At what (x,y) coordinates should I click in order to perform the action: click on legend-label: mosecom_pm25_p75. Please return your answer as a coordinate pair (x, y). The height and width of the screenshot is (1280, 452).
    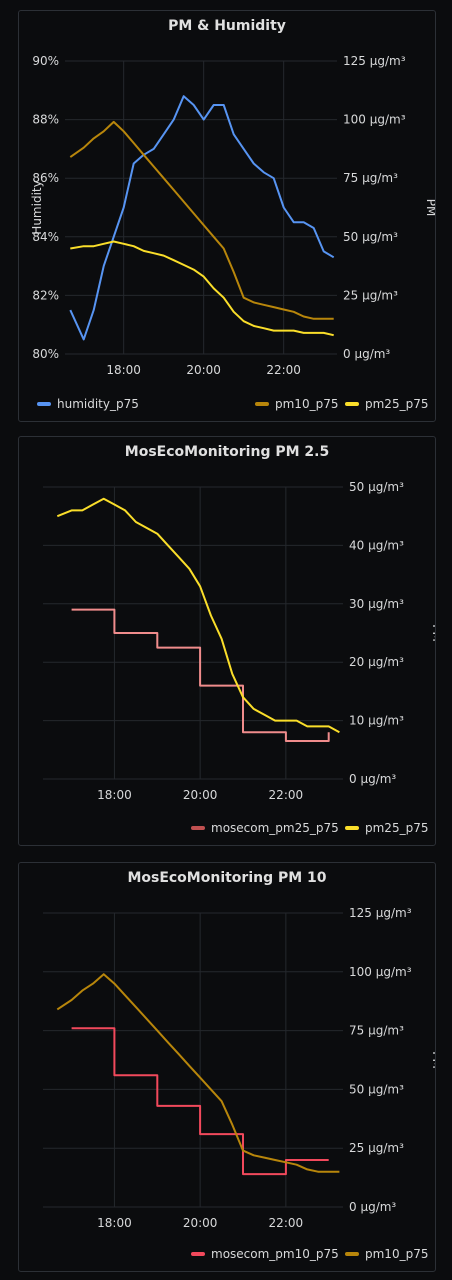
    Looking at the image, I should click on (275, 828).